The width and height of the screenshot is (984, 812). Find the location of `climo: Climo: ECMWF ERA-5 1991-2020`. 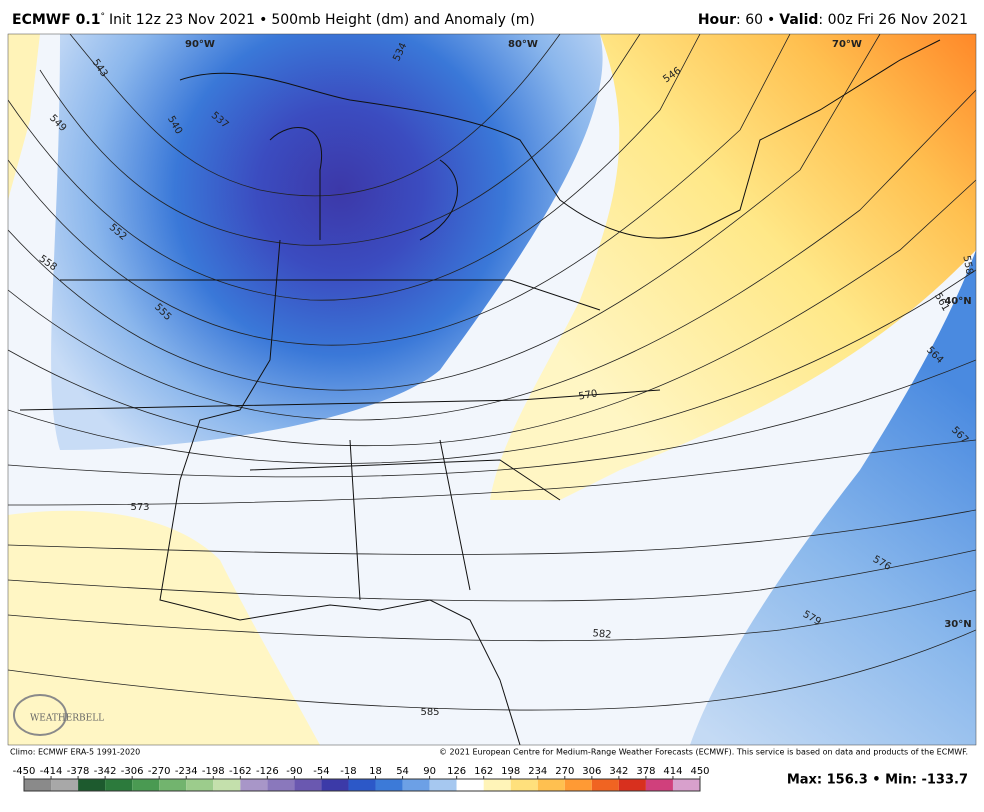

climo: Climo: ECMWF ERA-5 1991-2020 is located at coordinates (75, 752).